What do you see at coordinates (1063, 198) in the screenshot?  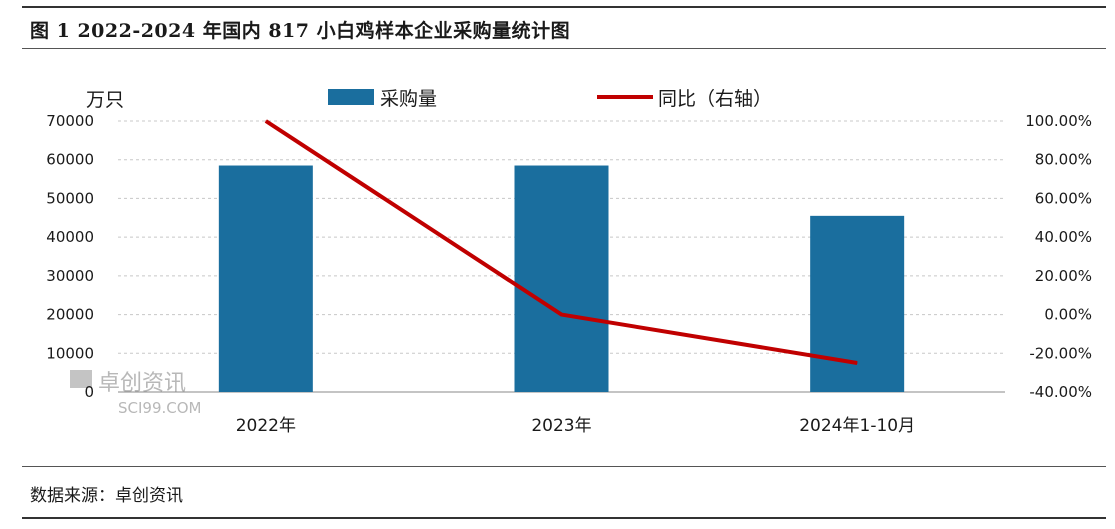 I see `right-tick-label: 60.00%` at bounding box center [1063, 198].